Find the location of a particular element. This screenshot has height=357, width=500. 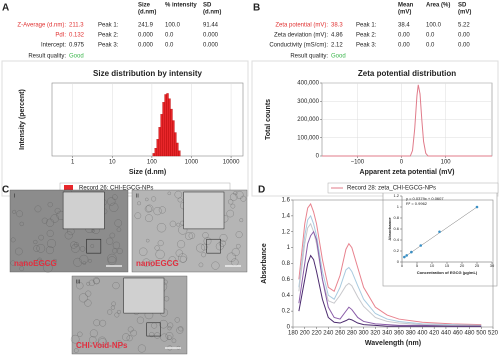

image-label: CHI-Void-NPs is located at coordinates (102, 345).